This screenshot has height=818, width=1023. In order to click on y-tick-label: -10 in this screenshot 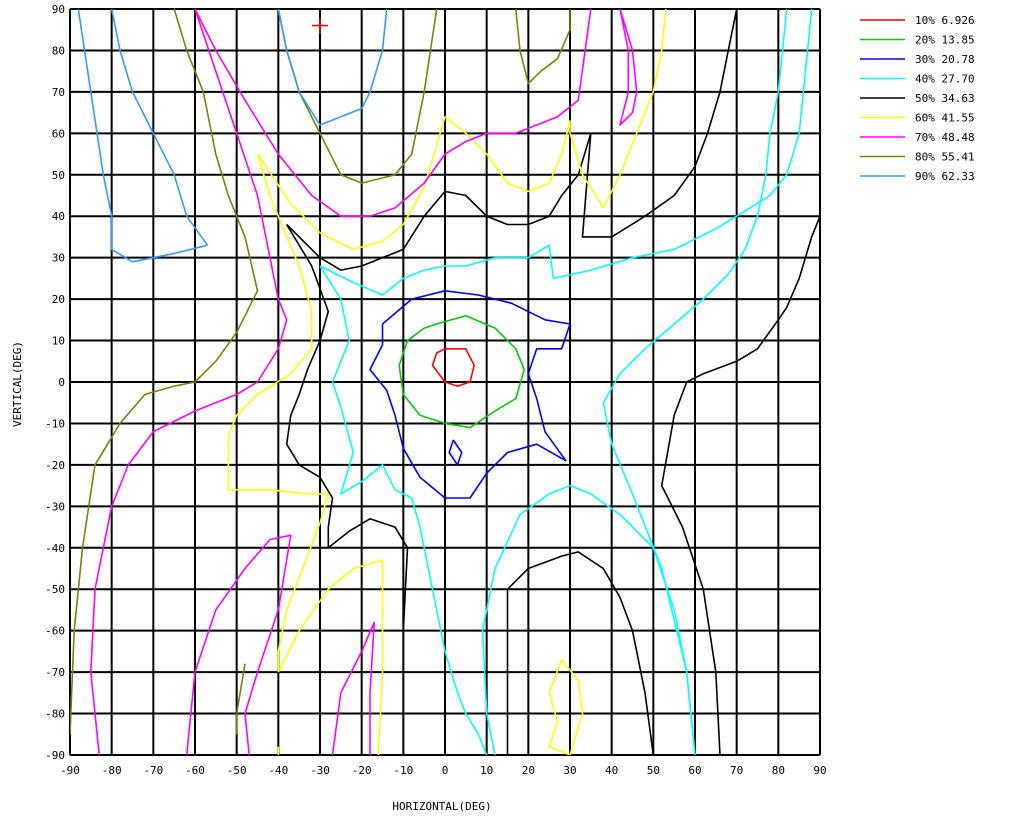, I will do `click(55, 423)`.